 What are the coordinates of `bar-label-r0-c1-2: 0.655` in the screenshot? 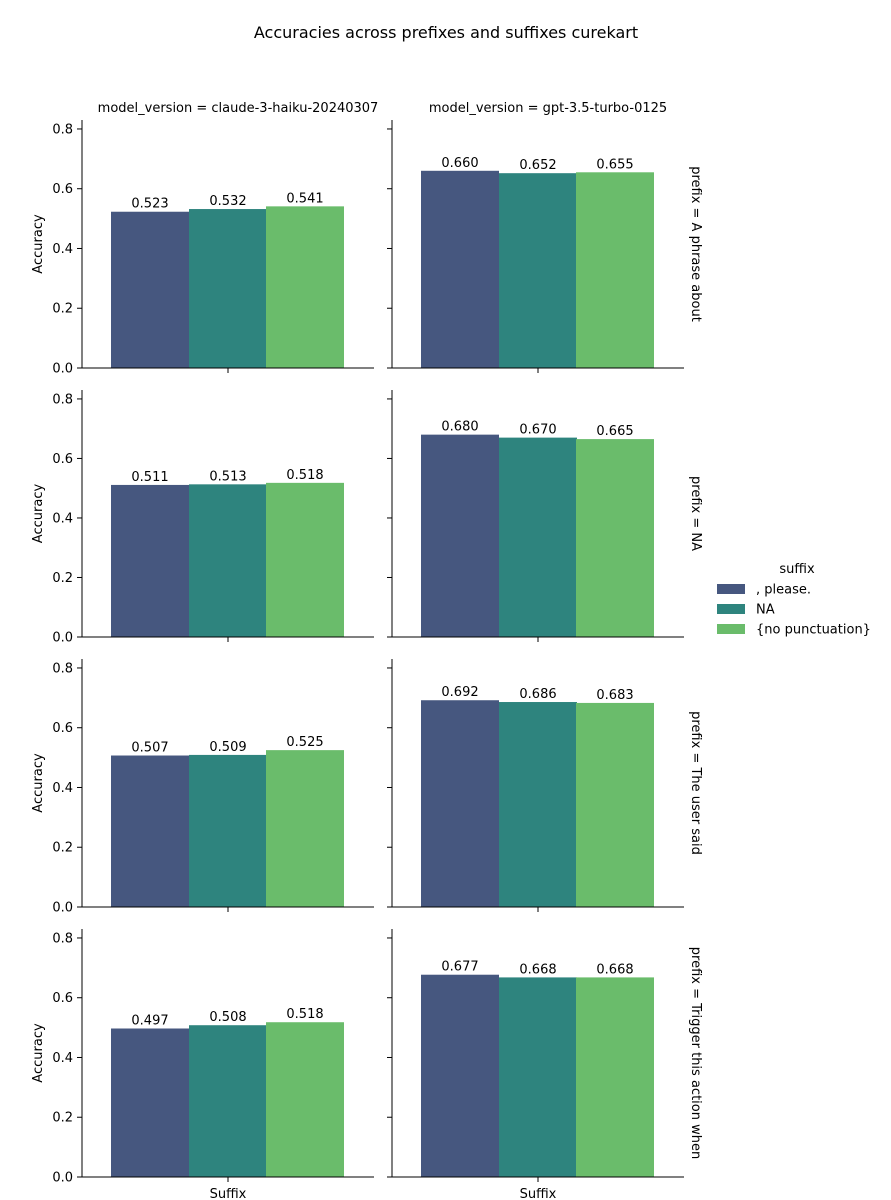 It's located at (614, 164).